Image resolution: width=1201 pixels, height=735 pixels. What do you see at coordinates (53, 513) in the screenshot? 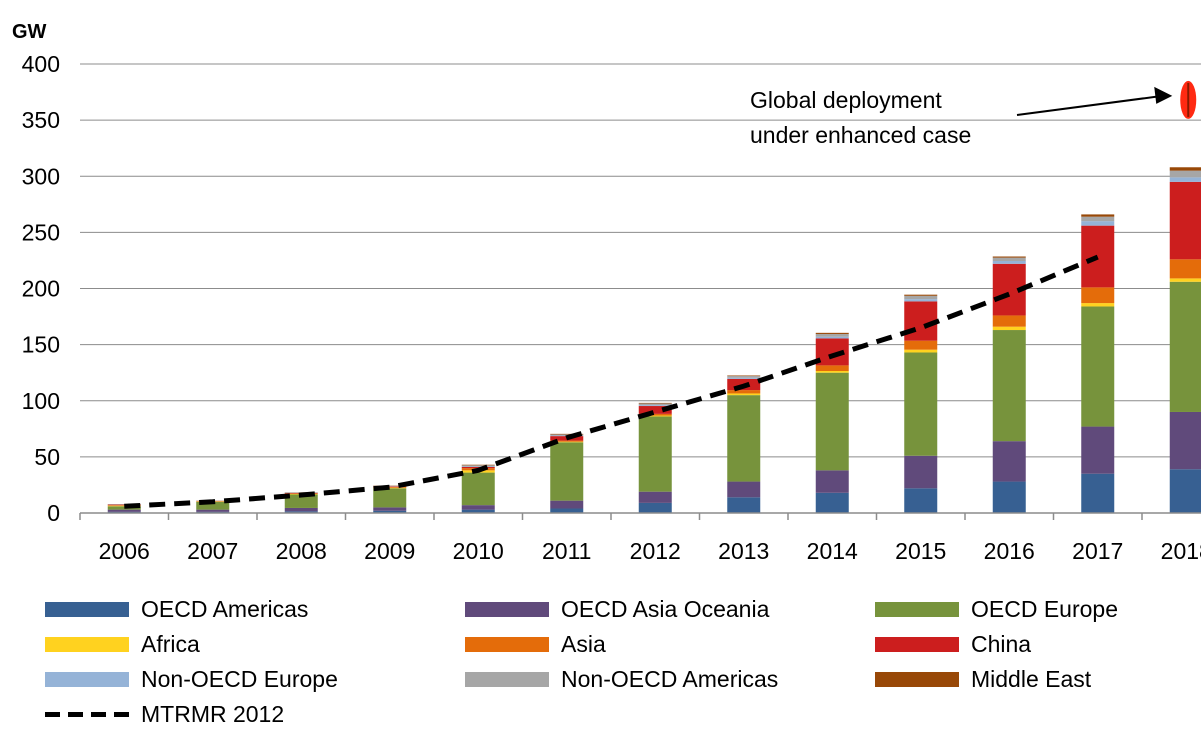
I see `y-tick-label: 0` at bounding box center [53, 513].